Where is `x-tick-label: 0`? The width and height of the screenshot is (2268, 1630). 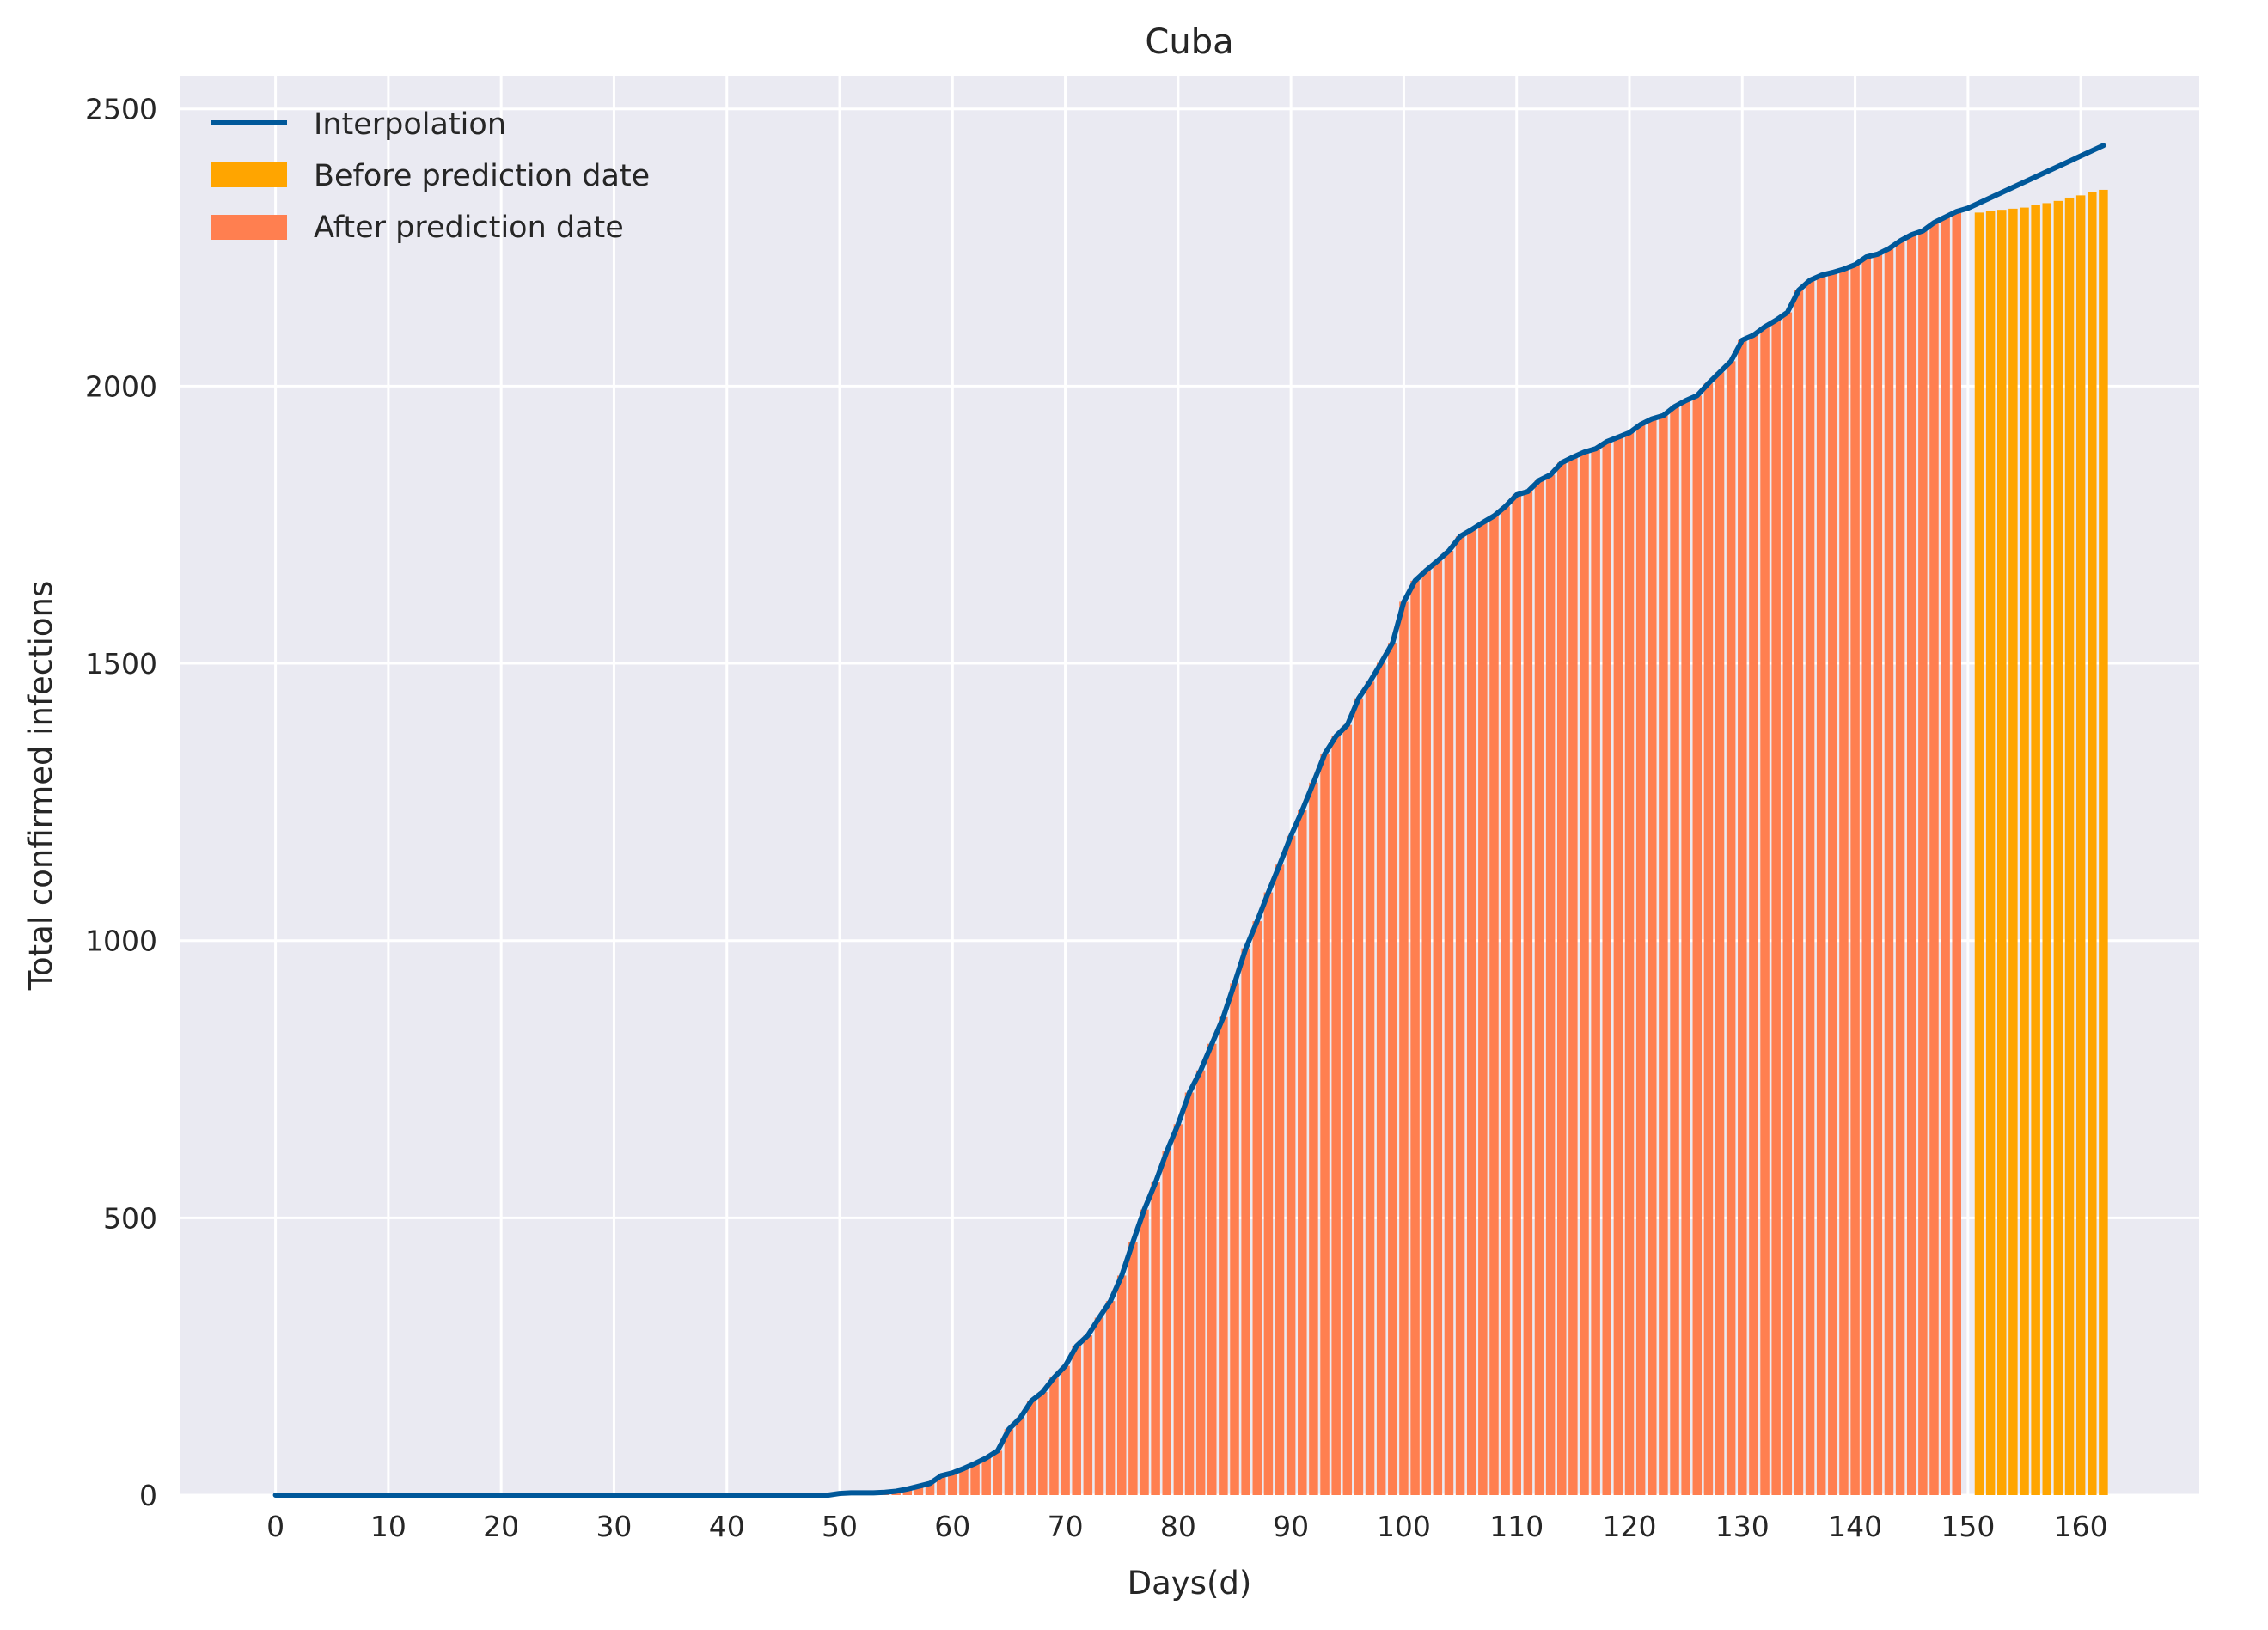 x-tick-label: 0 is located at coordinates (275, 1526).